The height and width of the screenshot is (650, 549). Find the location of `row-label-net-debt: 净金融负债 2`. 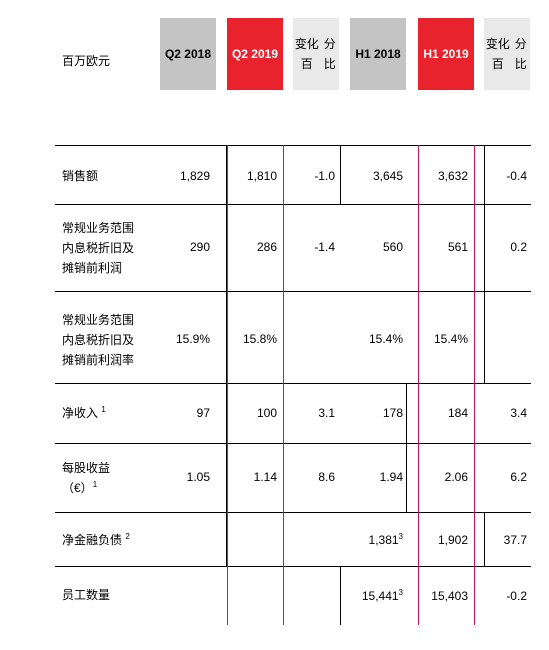

row-label-net-debt: 净金融负债 2 is located at coordinates (96, 540).